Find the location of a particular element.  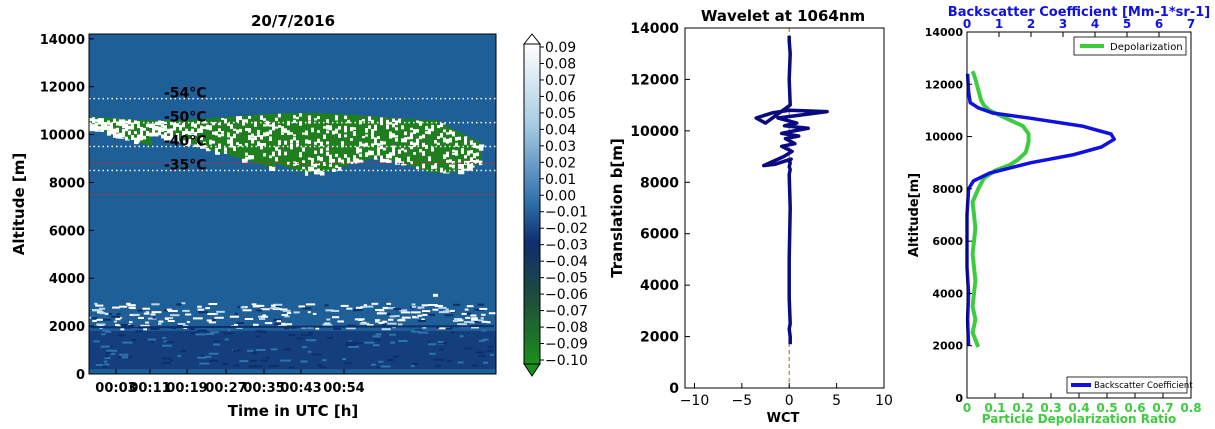

y-tick-label: 4000 is located at coordinates (947, 293).